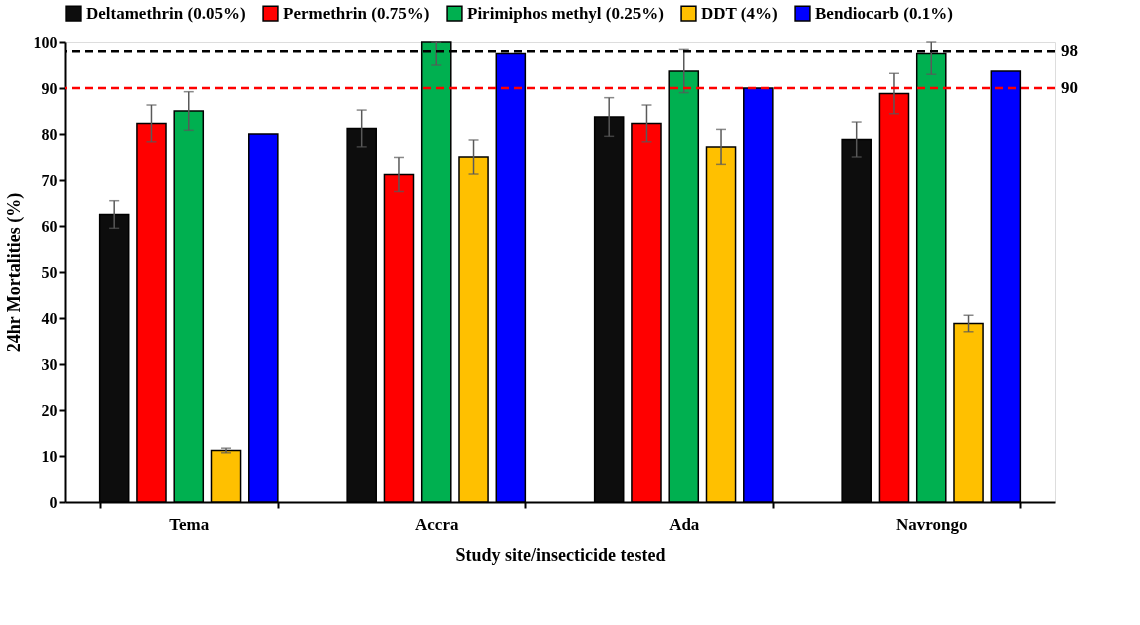 The width and height of the screenshot is (1140, 625). Describe the element at coordinates (53, 502) in the screenshot. I see `y-tick-label: 0` at that location.